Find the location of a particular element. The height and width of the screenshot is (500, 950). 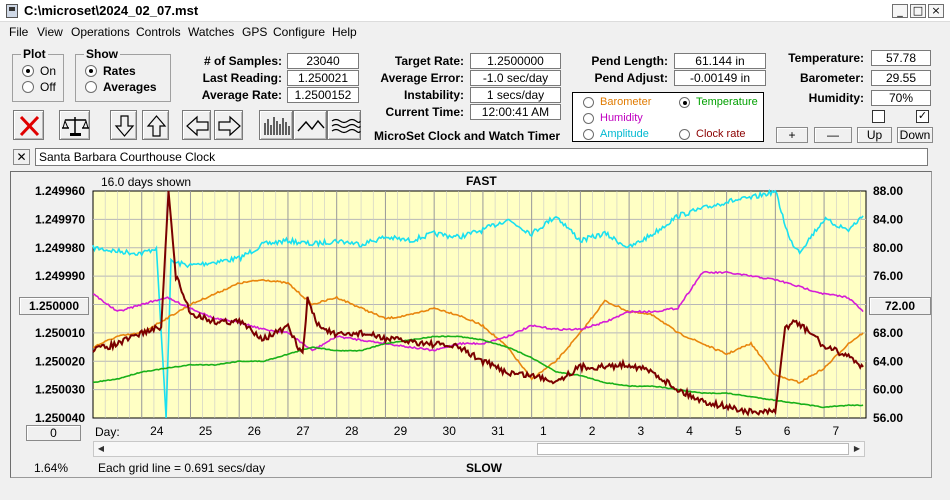

x-tick-label: 1 is located at coordinates (543, 431).